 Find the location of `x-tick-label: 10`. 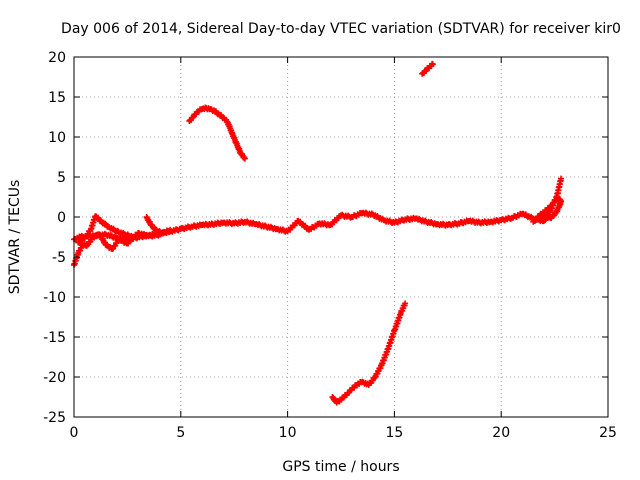

x-tick-label: 10 is located at coordinates (288, 433).